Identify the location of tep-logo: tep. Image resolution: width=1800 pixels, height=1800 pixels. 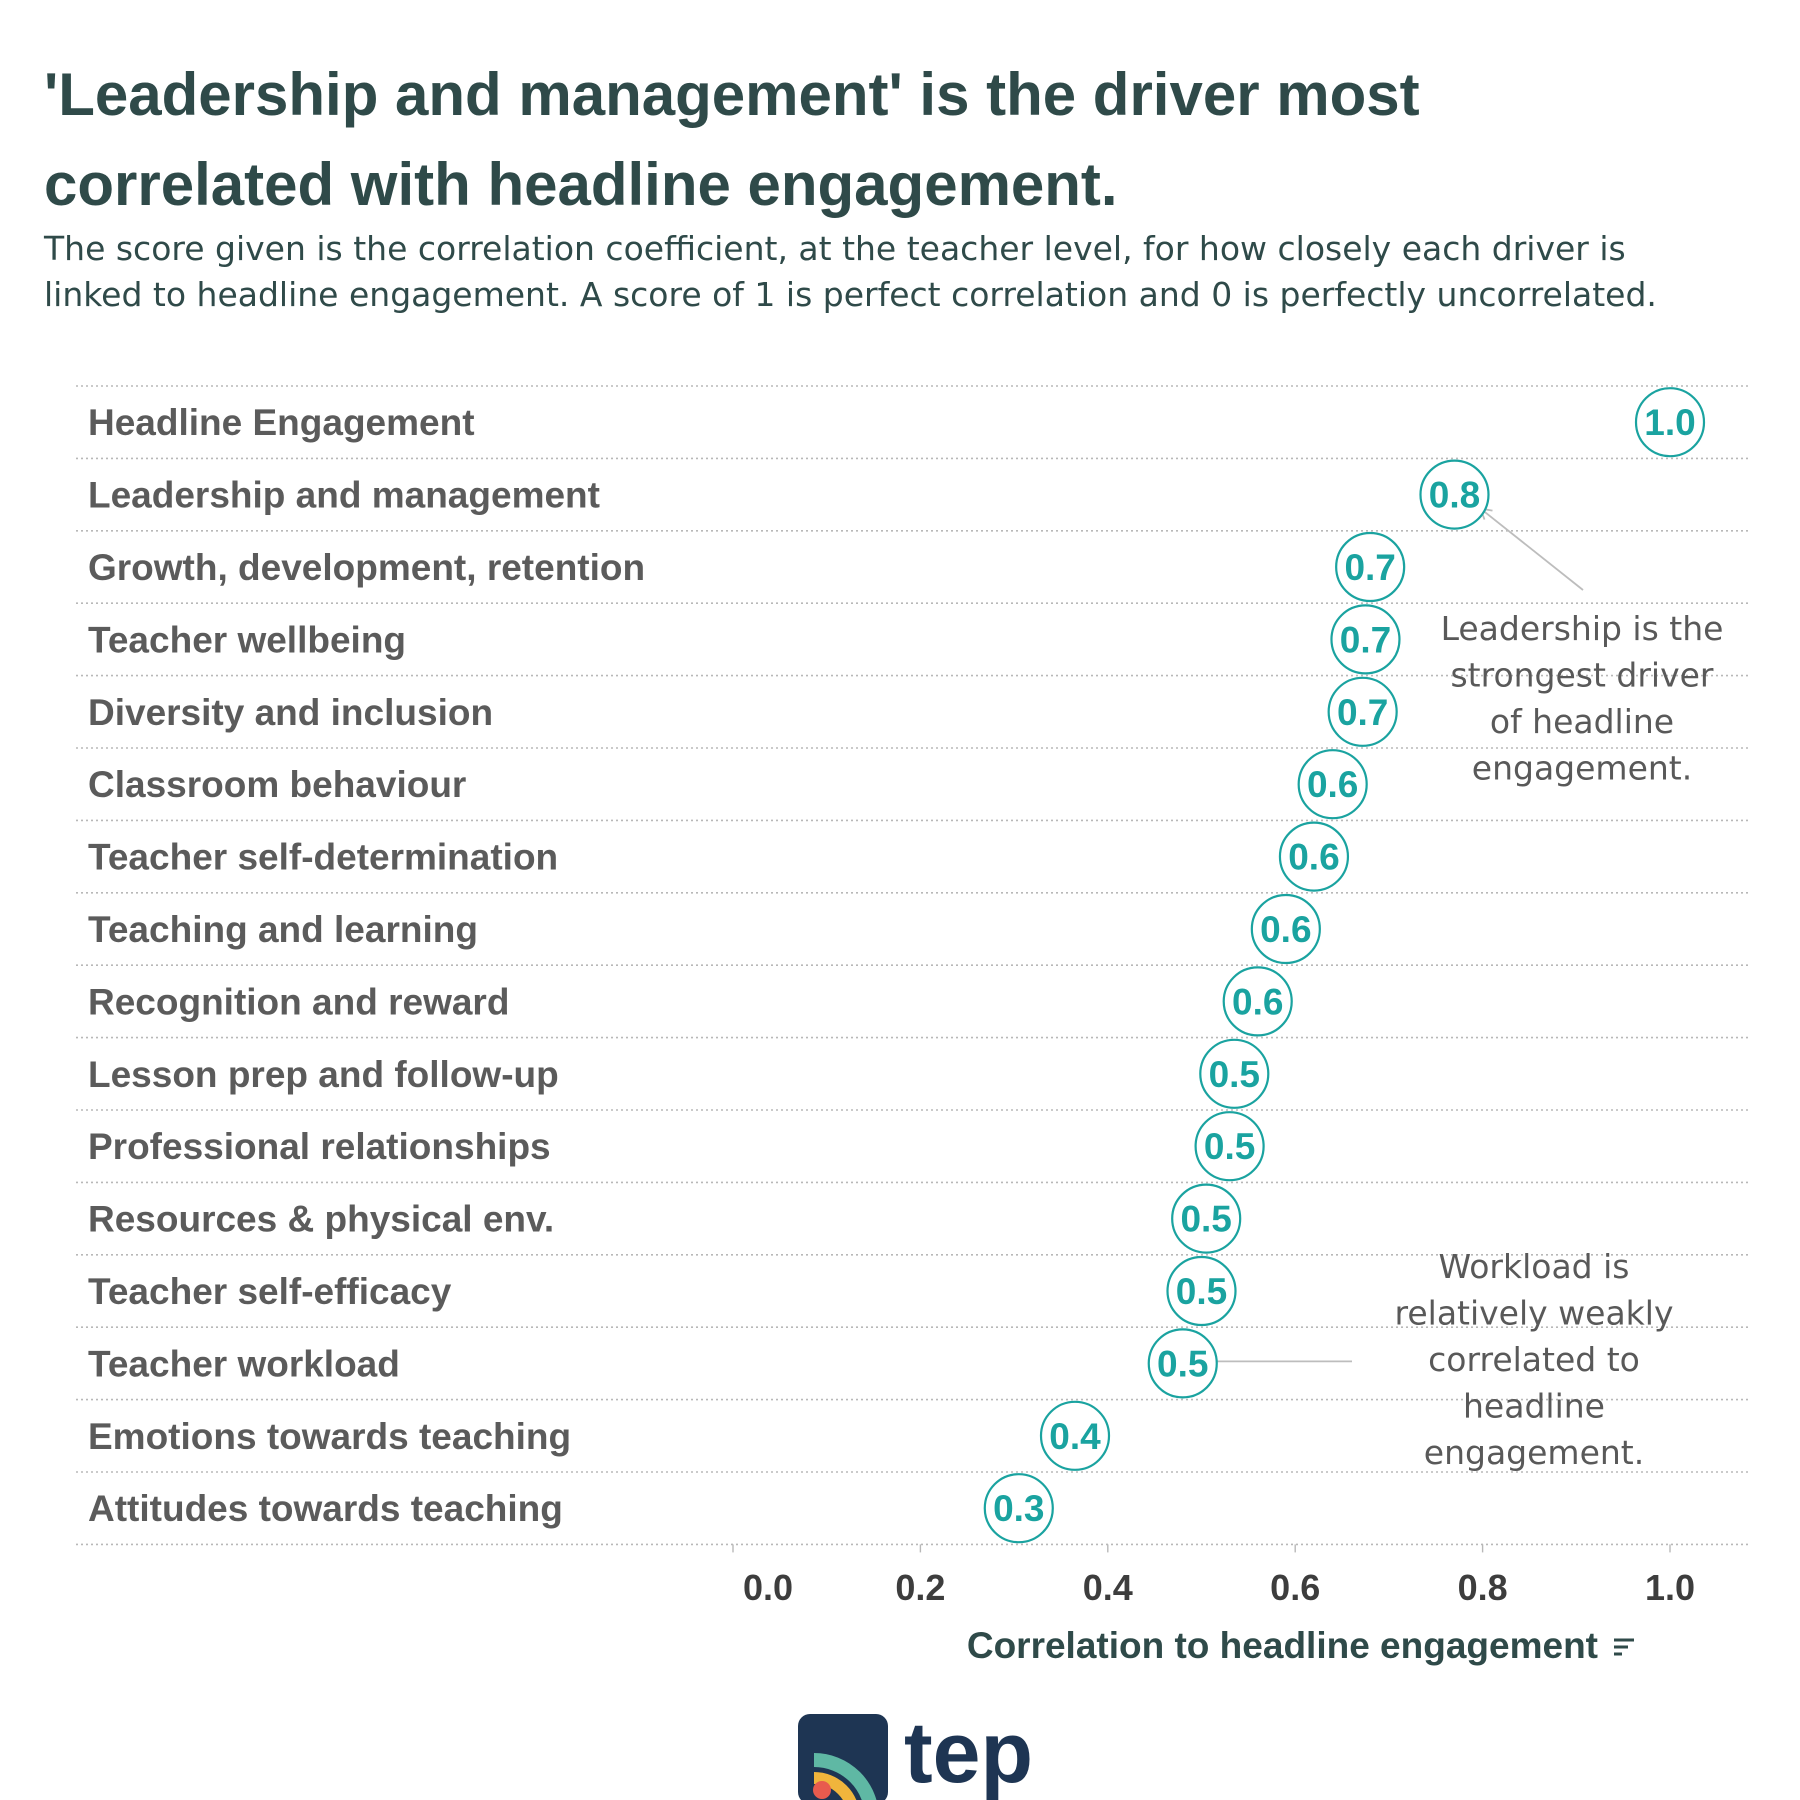
(915, 1752).